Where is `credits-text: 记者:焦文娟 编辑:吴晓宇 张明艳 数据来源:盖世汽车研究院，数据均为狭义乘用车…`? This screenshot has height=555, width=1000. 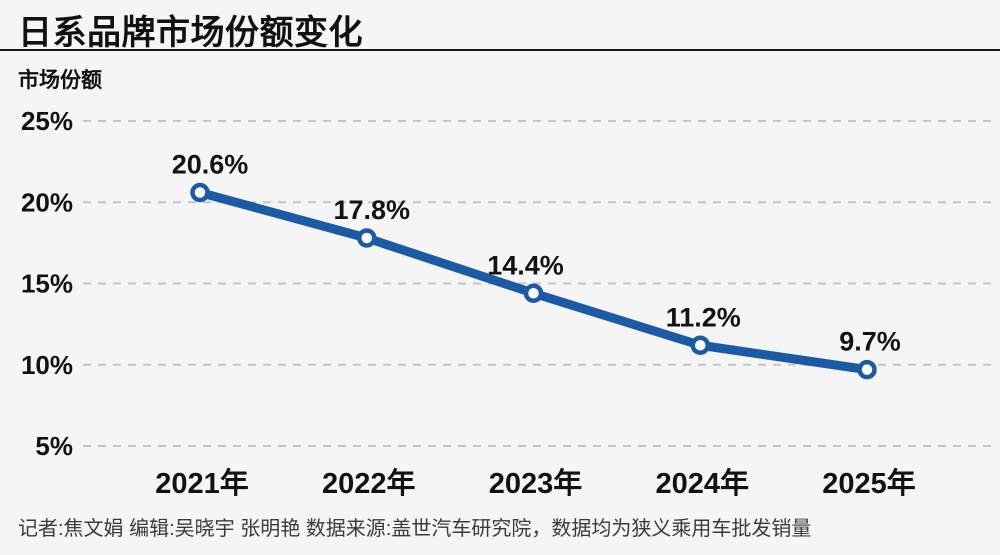 credits-text: 记者:焦文娟 编辑:吴晓宇 张明艳 数据来源:盖世汽车研究院，数据均为狭义乘用车… is located at coordinates (415, 529).